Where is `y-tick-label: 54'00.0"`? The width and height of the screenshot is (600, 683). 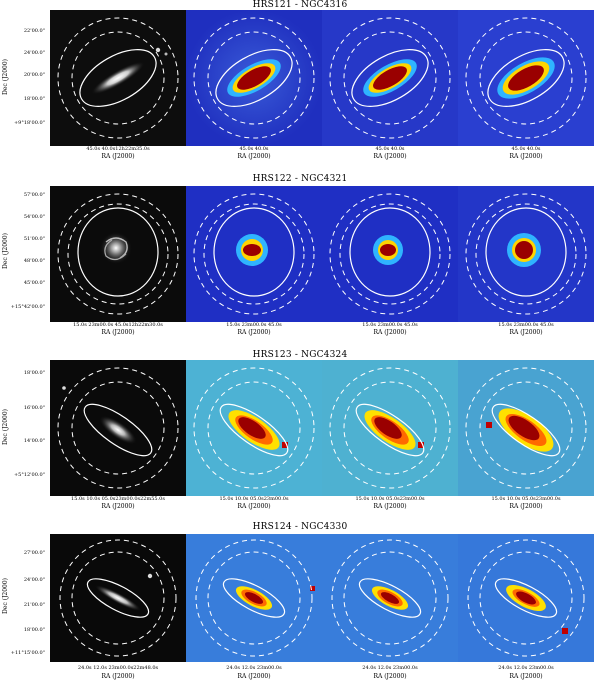
y-tick-label: 54'00.0" is located at coordinates (34, 217).